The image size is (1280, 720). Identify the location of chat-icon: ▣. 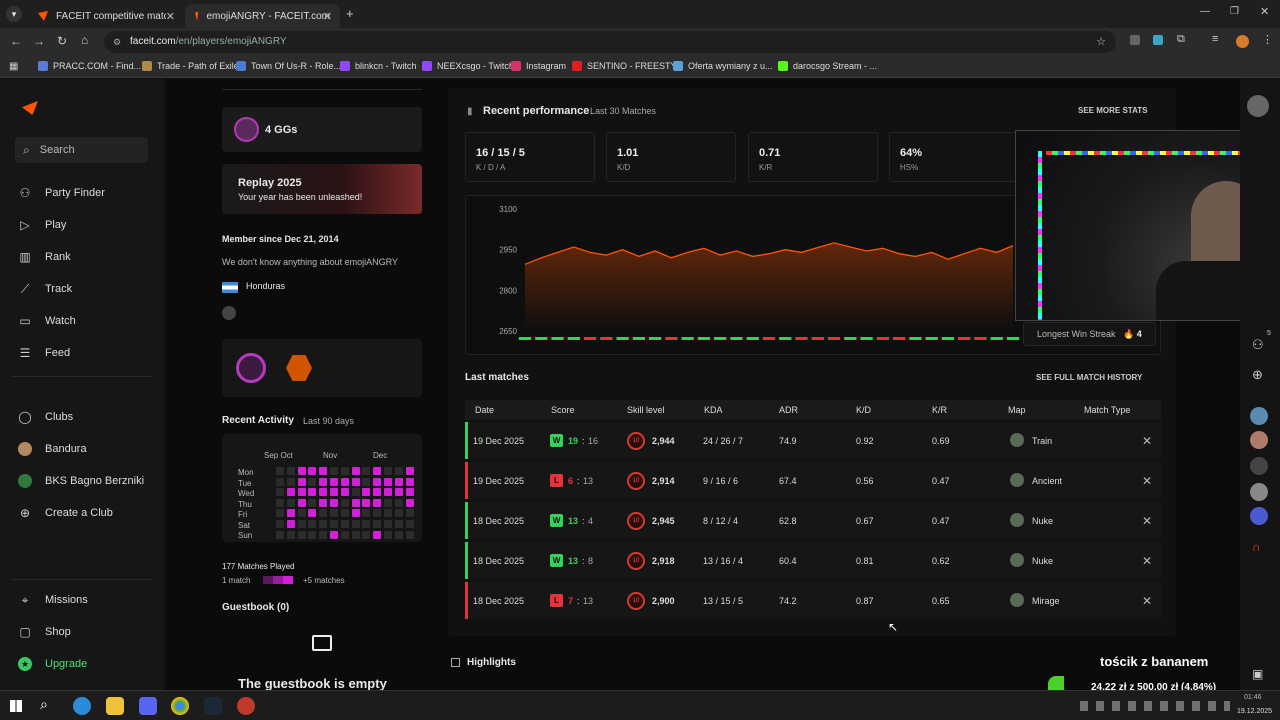
(1258, 674).